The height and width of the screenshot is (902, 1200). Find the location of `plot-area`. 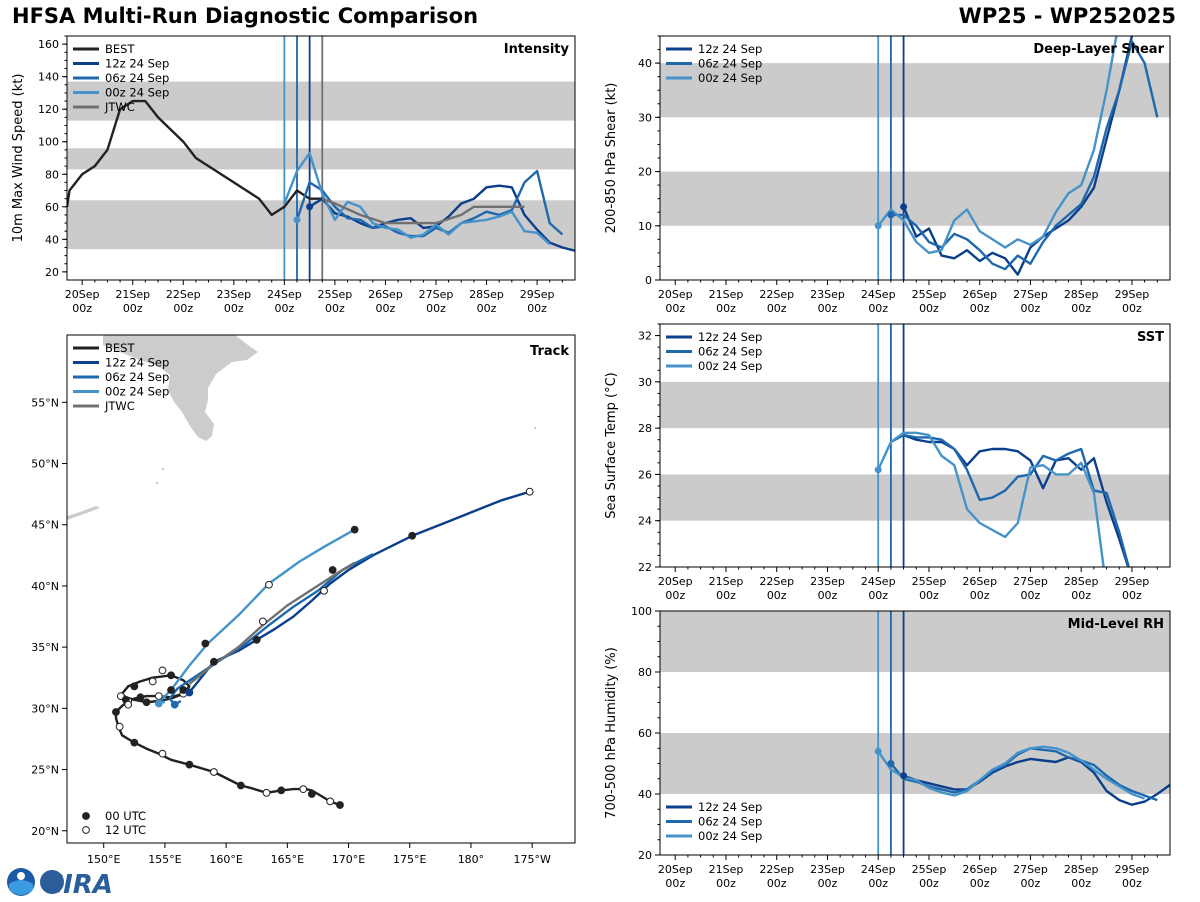

plot-area is located at coordinates (321, 158).